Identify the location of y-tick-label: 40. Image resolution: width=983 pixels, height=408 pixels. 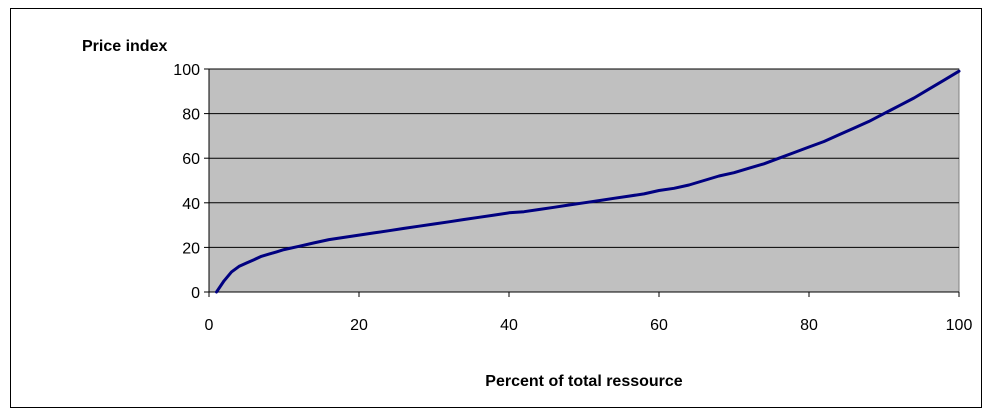
(191, 204).